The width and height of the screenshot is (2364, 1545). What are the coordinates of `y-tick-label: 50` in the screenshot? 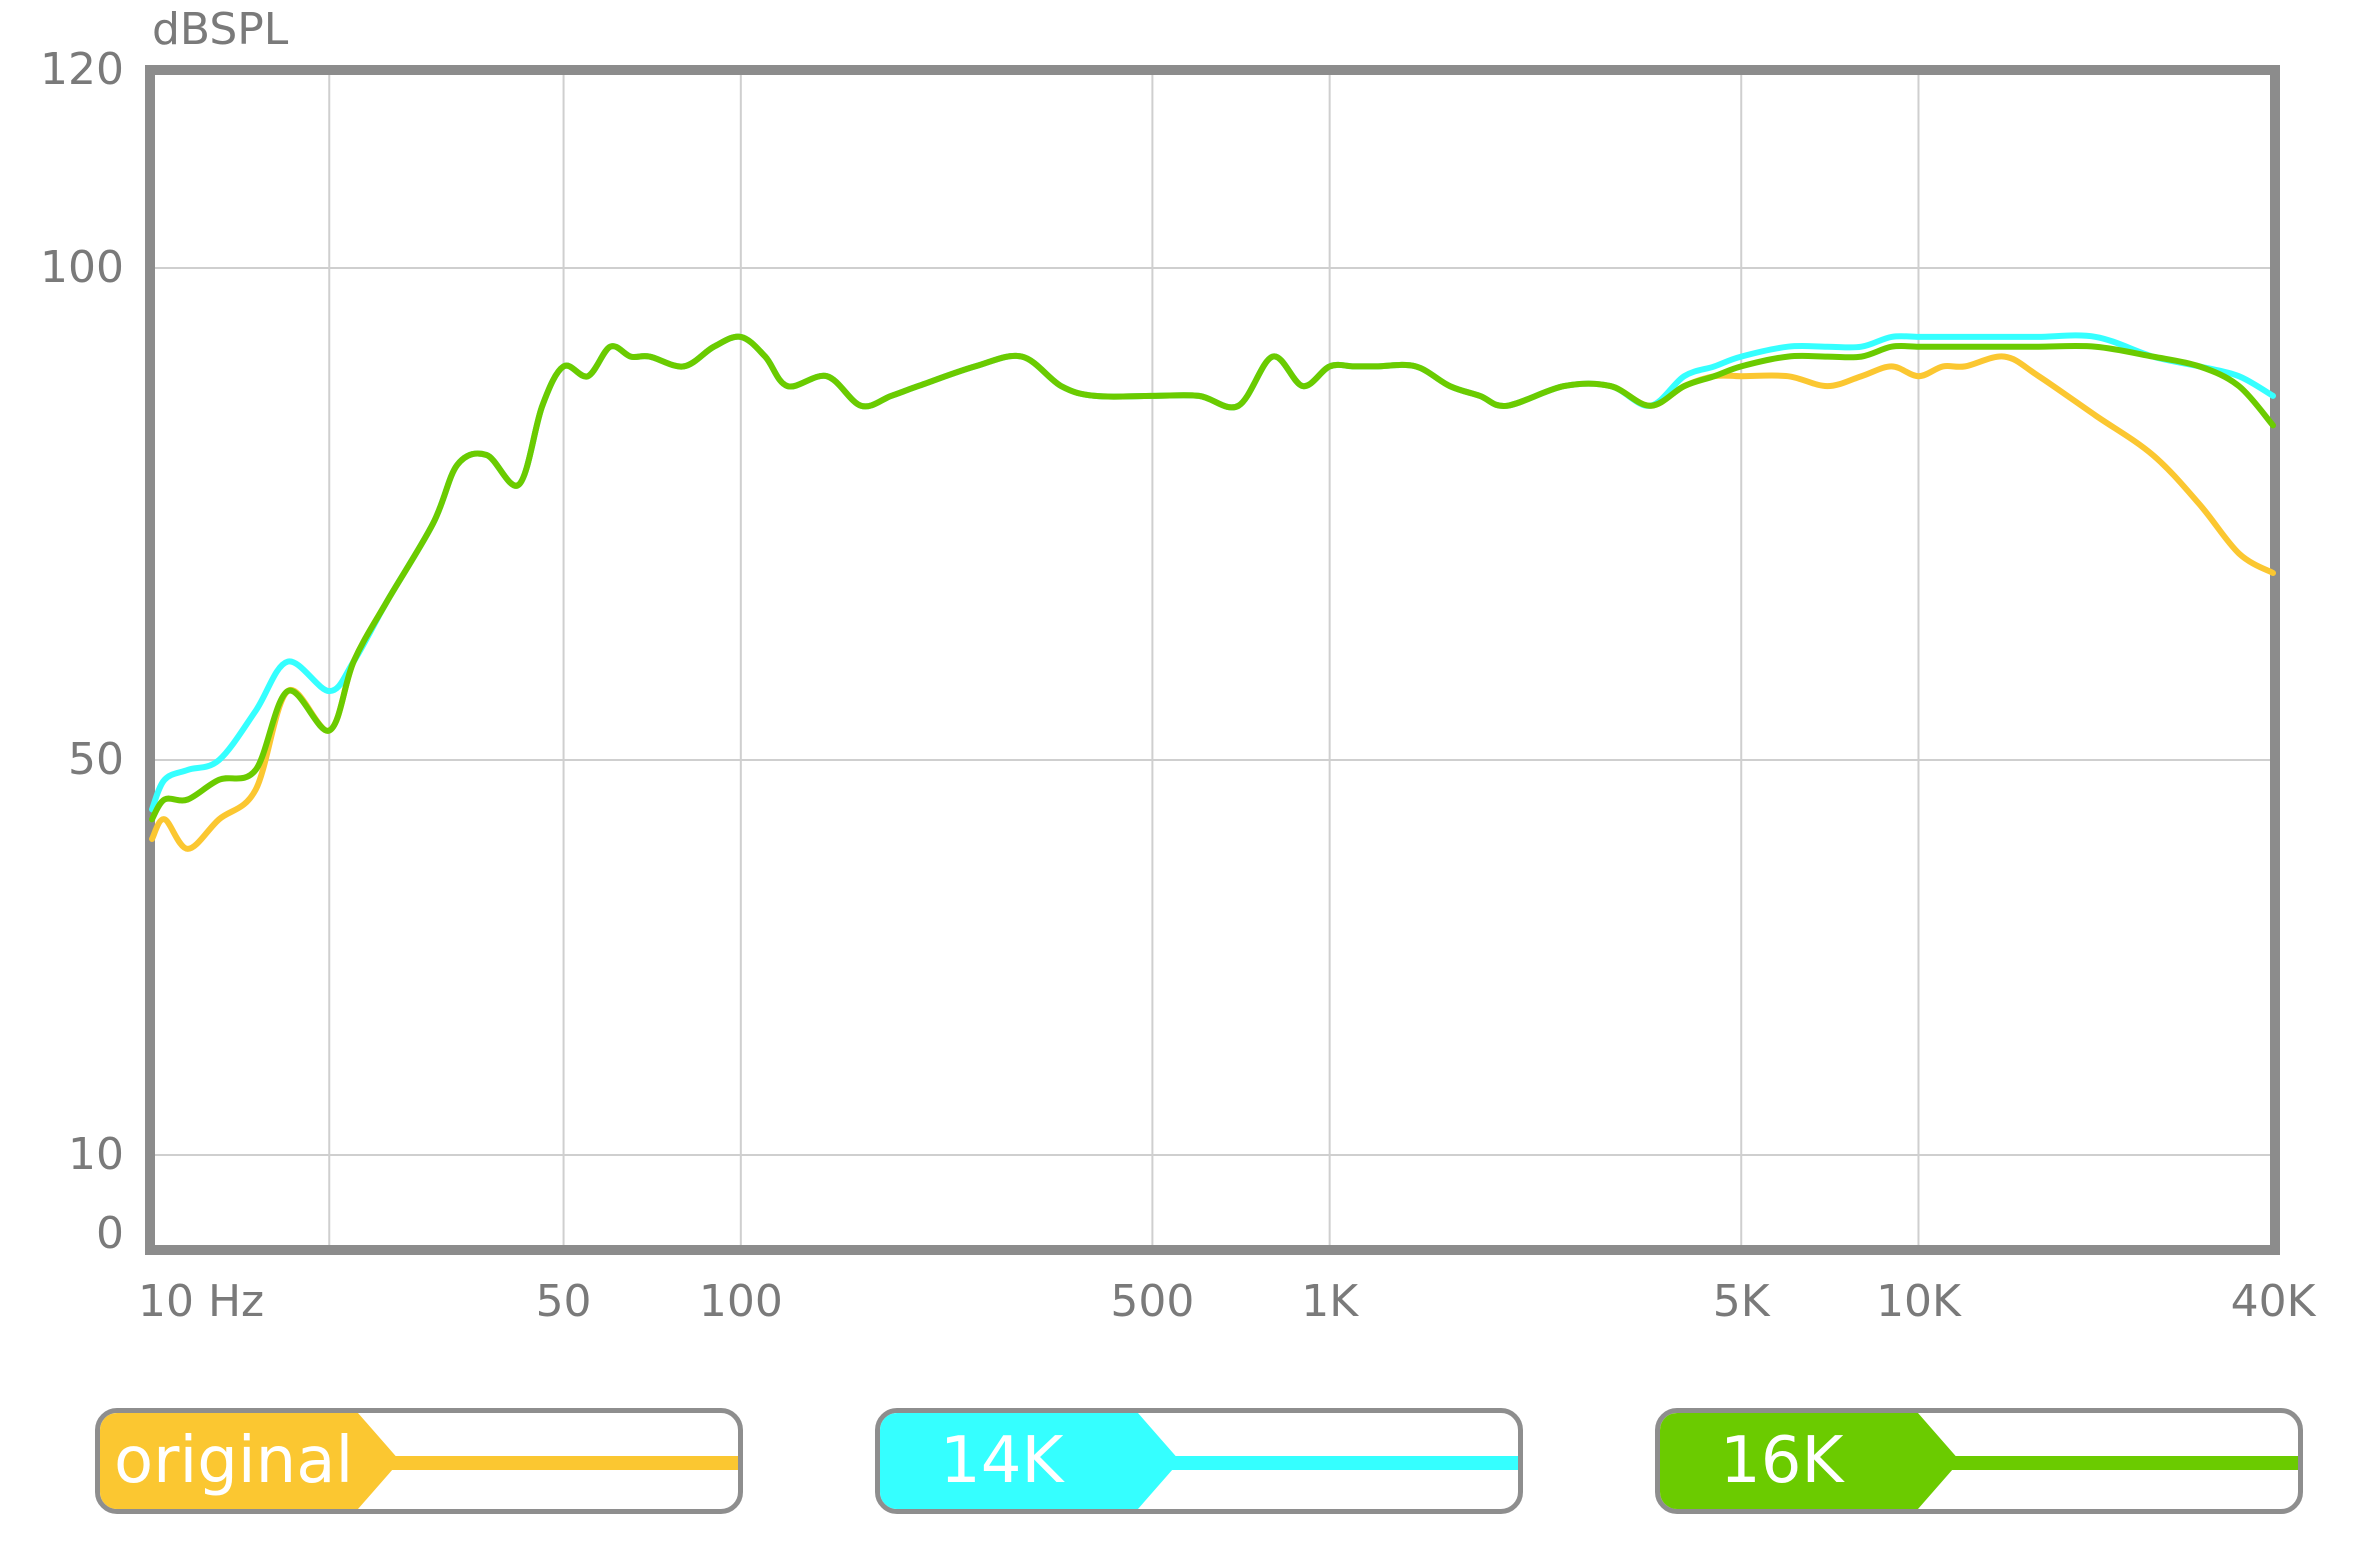 It's located at (96, 759).